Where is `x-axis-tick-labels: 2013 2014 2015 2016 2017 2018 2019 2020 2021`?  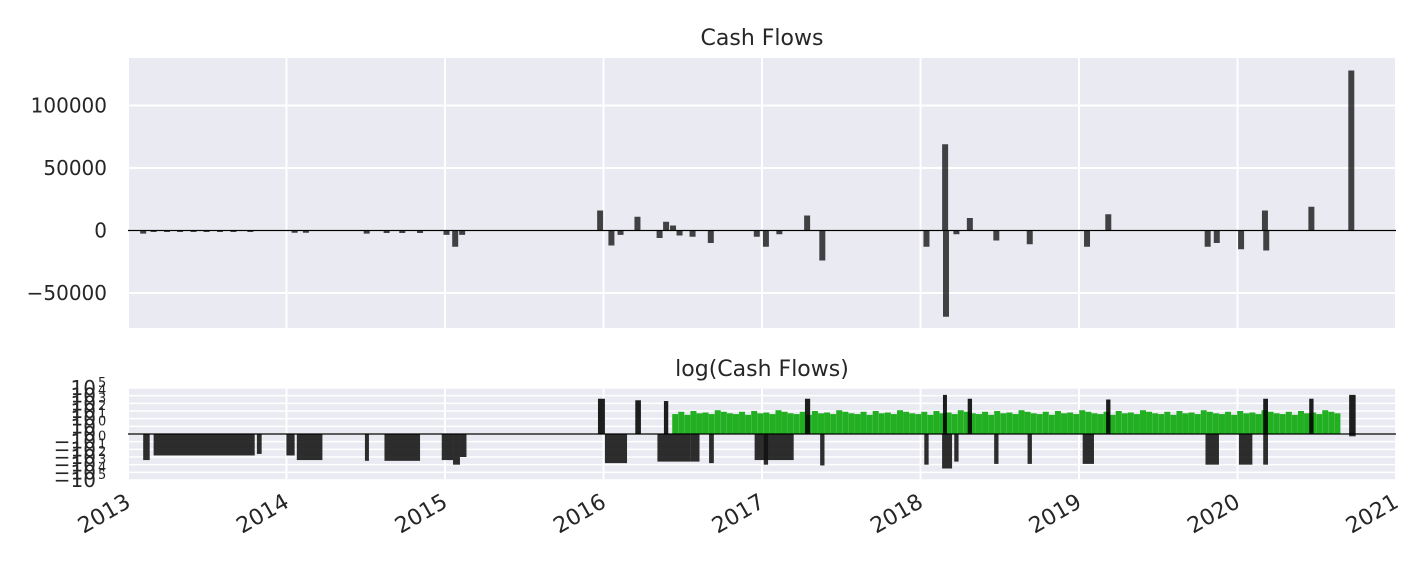 x-axis-tick-labels: 2013 2014 2015 2016 2017 2018 2019 2020 2021 is located at coordinates (738, 515).